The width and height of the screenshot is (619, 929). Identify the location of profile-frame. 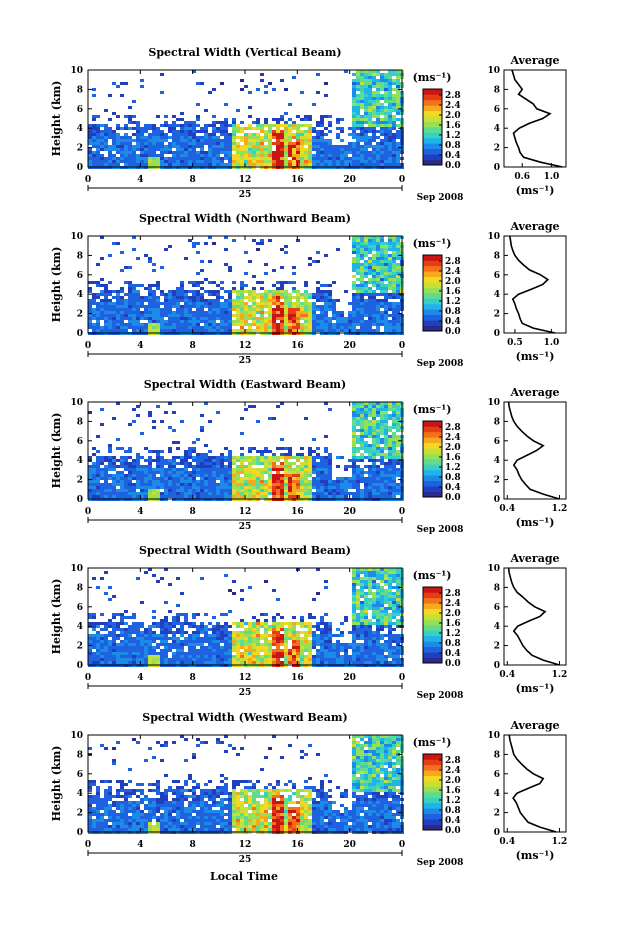
(535, 284).